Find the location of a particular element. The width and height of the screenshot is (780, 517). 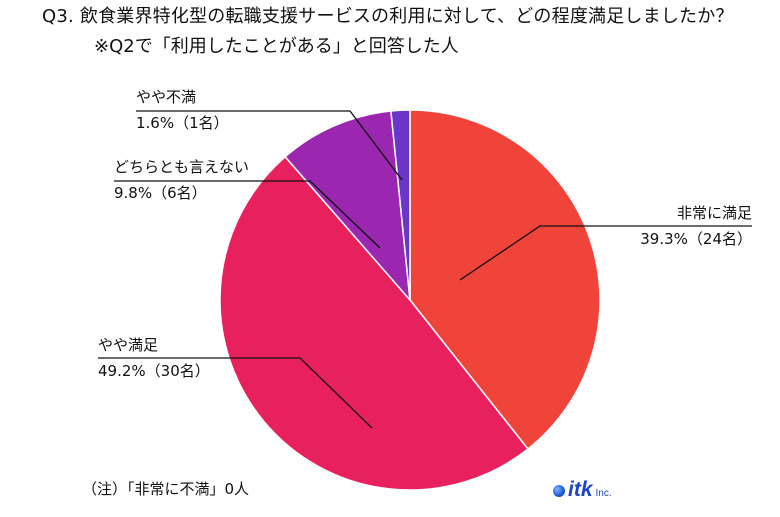

logo-text: itk is located at coordinates (580, 489).